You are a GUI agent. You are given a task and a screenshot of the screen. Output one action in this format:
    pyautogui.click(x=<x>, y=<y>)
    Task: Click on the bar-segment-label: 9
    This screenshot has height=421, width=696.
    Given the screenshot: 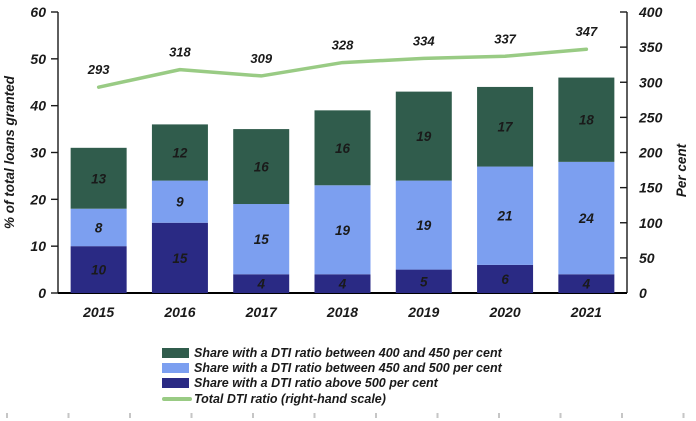 What is the action you would take?
    pyautogui.click(x=180, y=202)
    